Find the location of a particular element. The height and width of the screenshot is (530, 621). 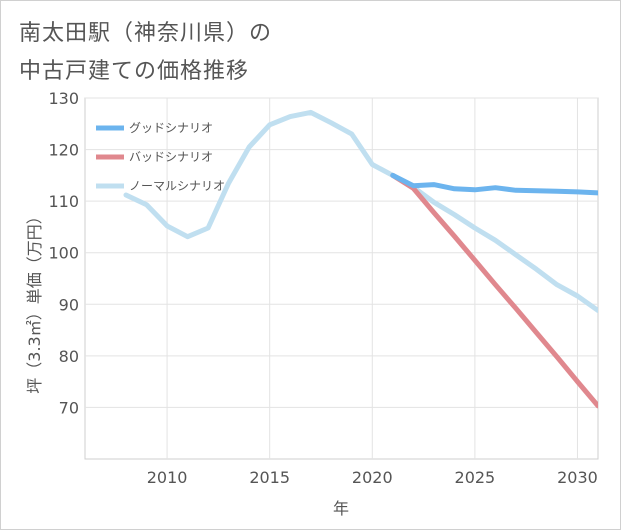

legend-item-normal: ノーマルシナリオ is located at coordinates (160, 186).